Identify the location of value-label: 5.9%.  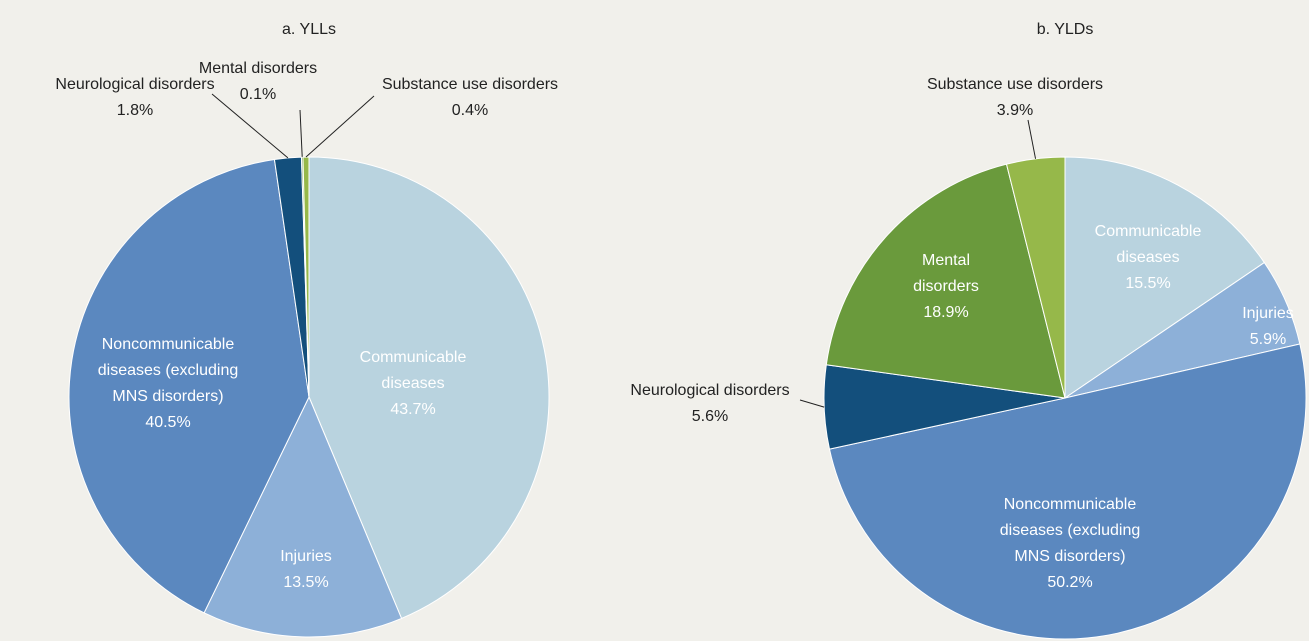
(1268, 339).